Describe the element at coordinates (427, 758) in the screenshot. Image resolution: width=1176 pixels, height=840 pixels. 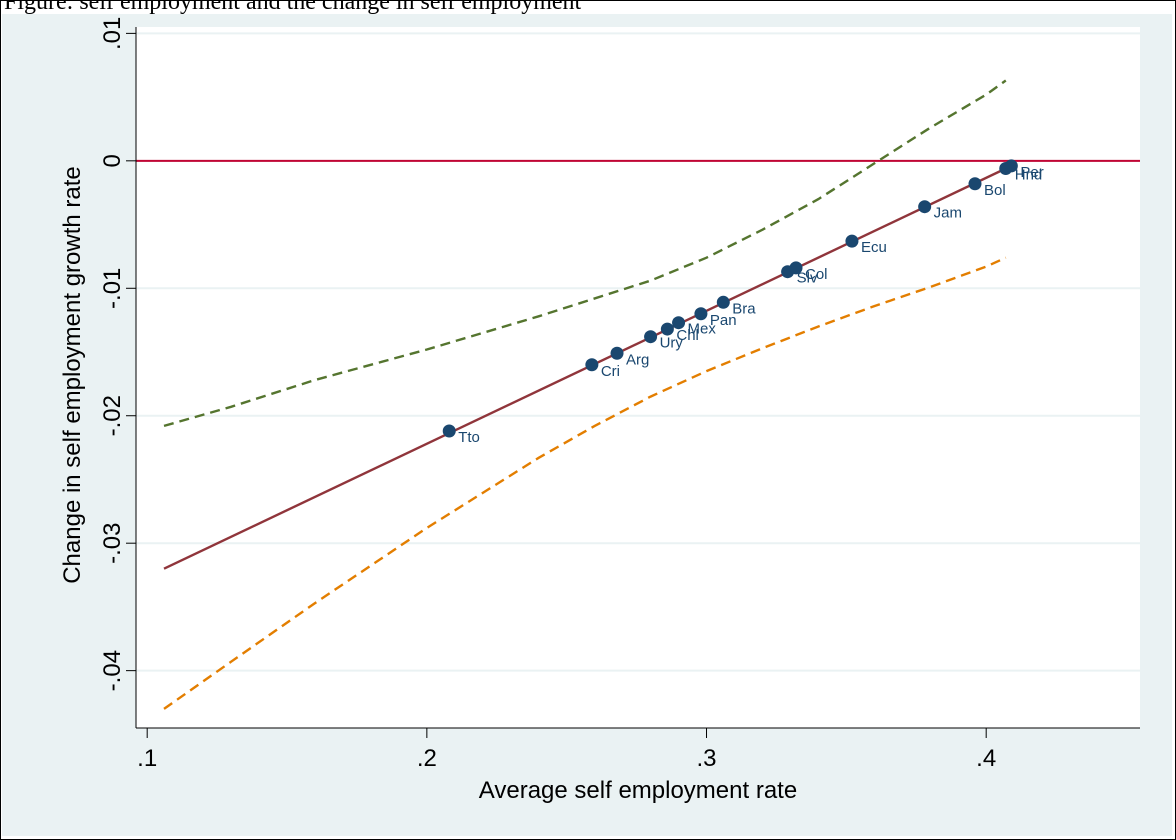
I see `x-tick-label: .2` at that location.